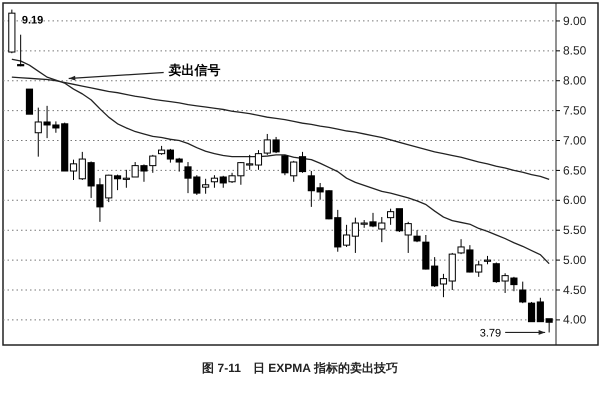  Describe the element at coordinates (575, 51) in the screenshot. I see `y-tick-label: 8.50` at that location.